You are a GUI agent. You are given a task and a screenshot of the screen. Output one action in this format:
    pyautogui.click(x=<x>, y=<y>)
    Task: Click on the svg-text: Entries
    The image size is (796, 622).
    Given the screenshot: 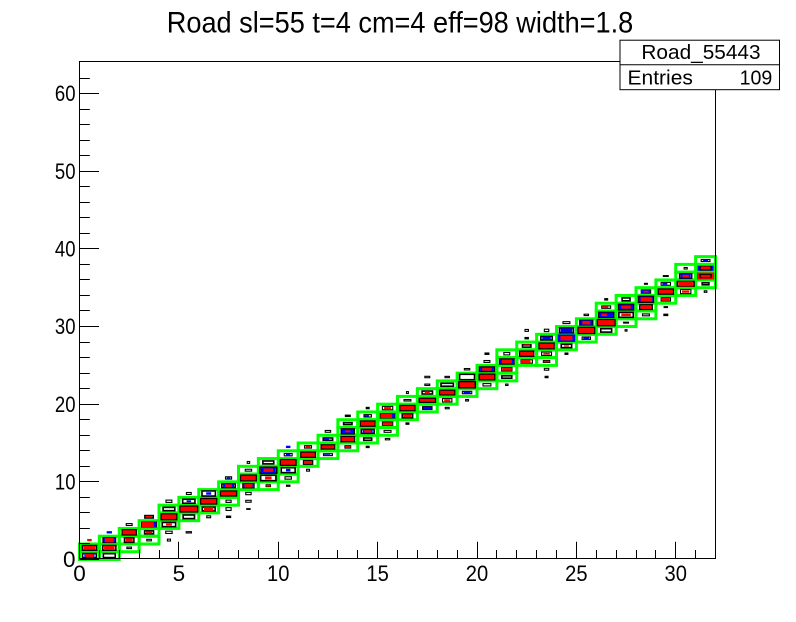 What is the action you would take?
    pyautogui.click(x=660, y=78)
    